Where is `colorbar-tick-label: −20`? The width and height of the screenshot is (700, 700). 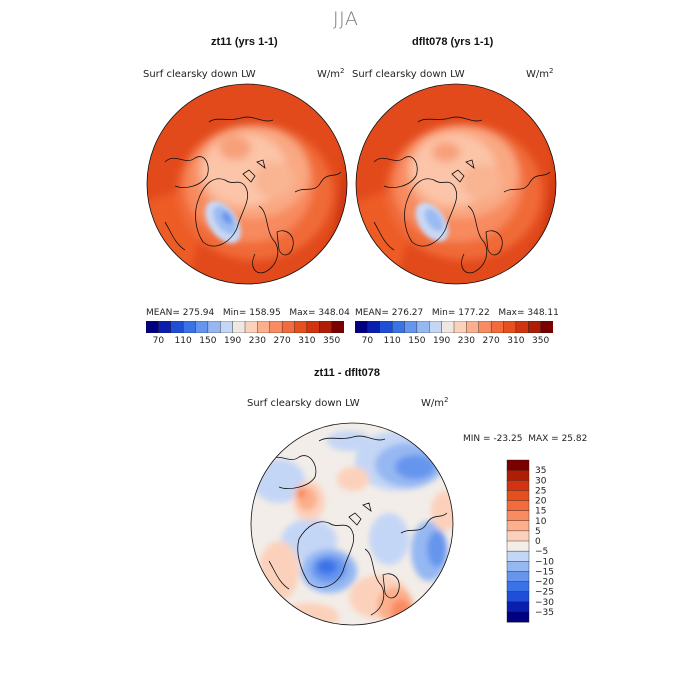 colorbar-tick-label: −20 is located at coordinates (544, 583).